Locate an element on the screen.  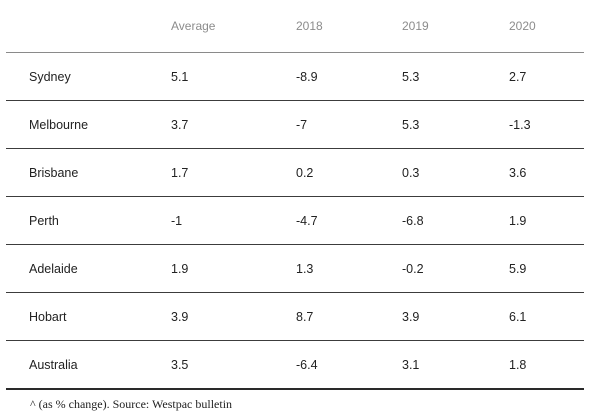
table-row: Australia 3.5 -6.4 3.1 1.8 is located at coordinates (295, 365).